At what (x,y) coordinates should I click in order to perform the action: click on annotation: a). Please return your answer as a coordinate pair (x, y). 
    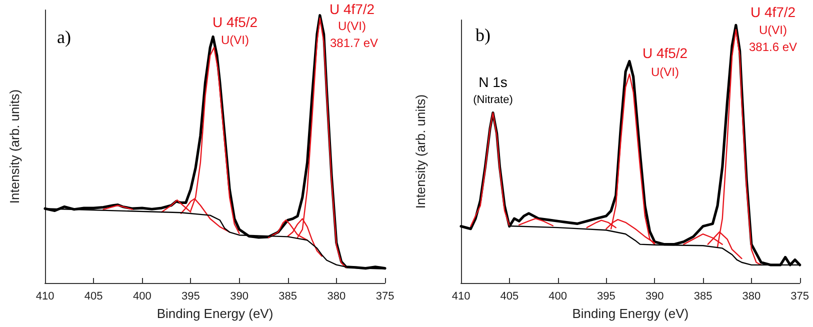
    Looking at the image, I should click on (64, 37).